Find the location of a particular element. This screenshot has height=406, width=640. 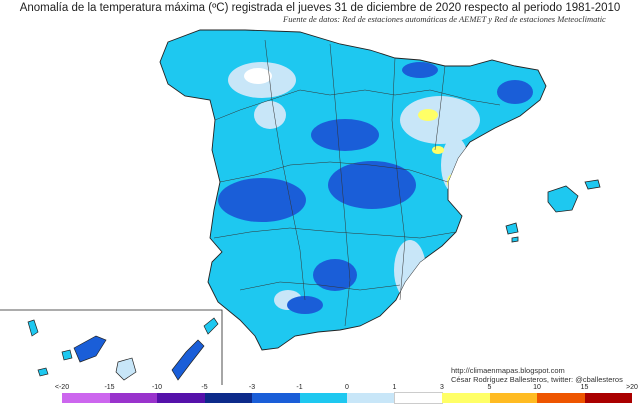

el-hierro-island is located at coordinates (43, 372).